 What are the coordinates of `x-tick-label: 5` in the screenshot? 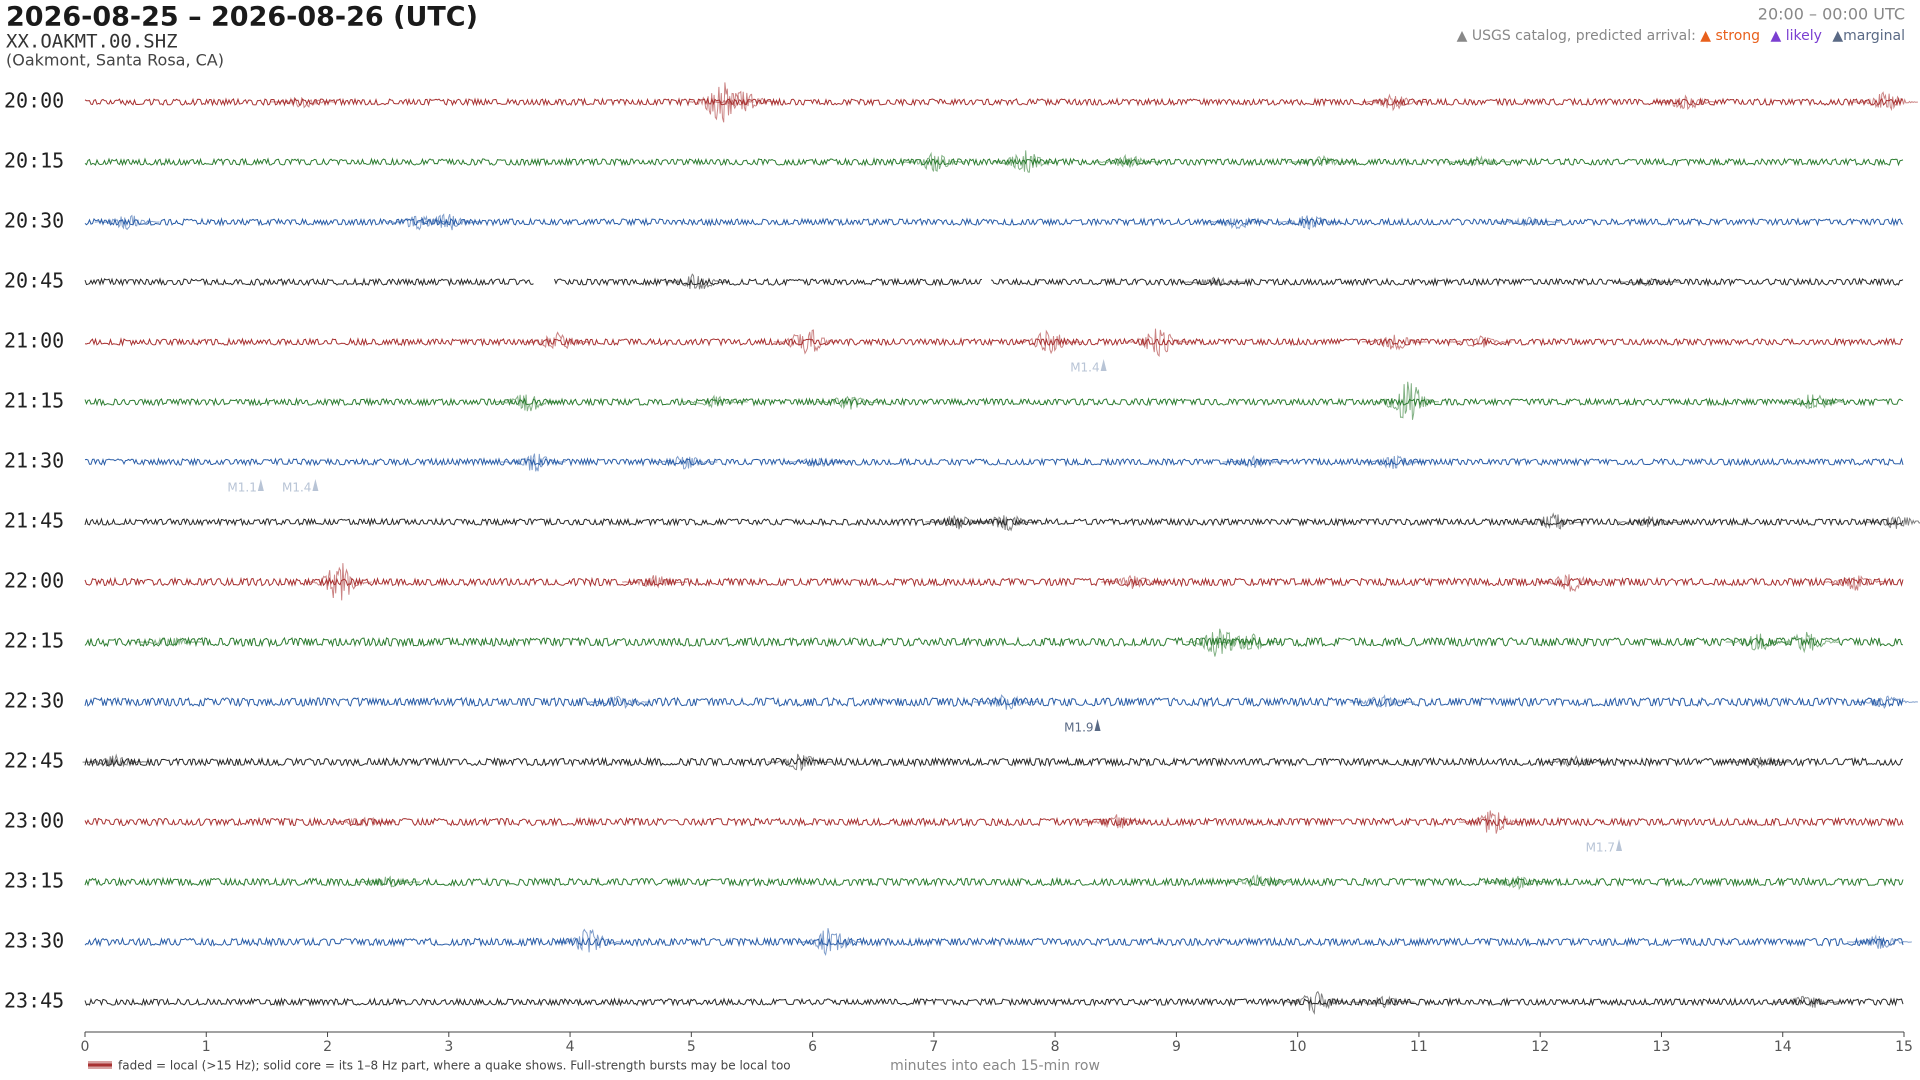 It's located at (691, 1047).